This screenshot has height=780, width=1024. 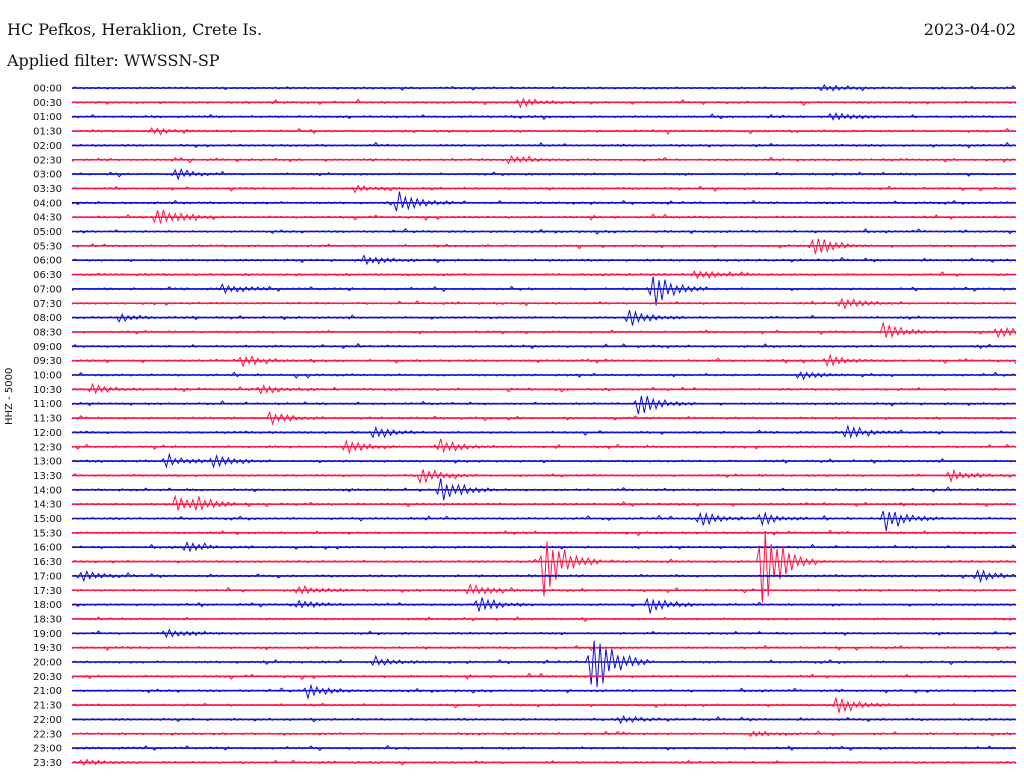 I want to click on row-time-label: 07:30, so click(x=47, y=304).